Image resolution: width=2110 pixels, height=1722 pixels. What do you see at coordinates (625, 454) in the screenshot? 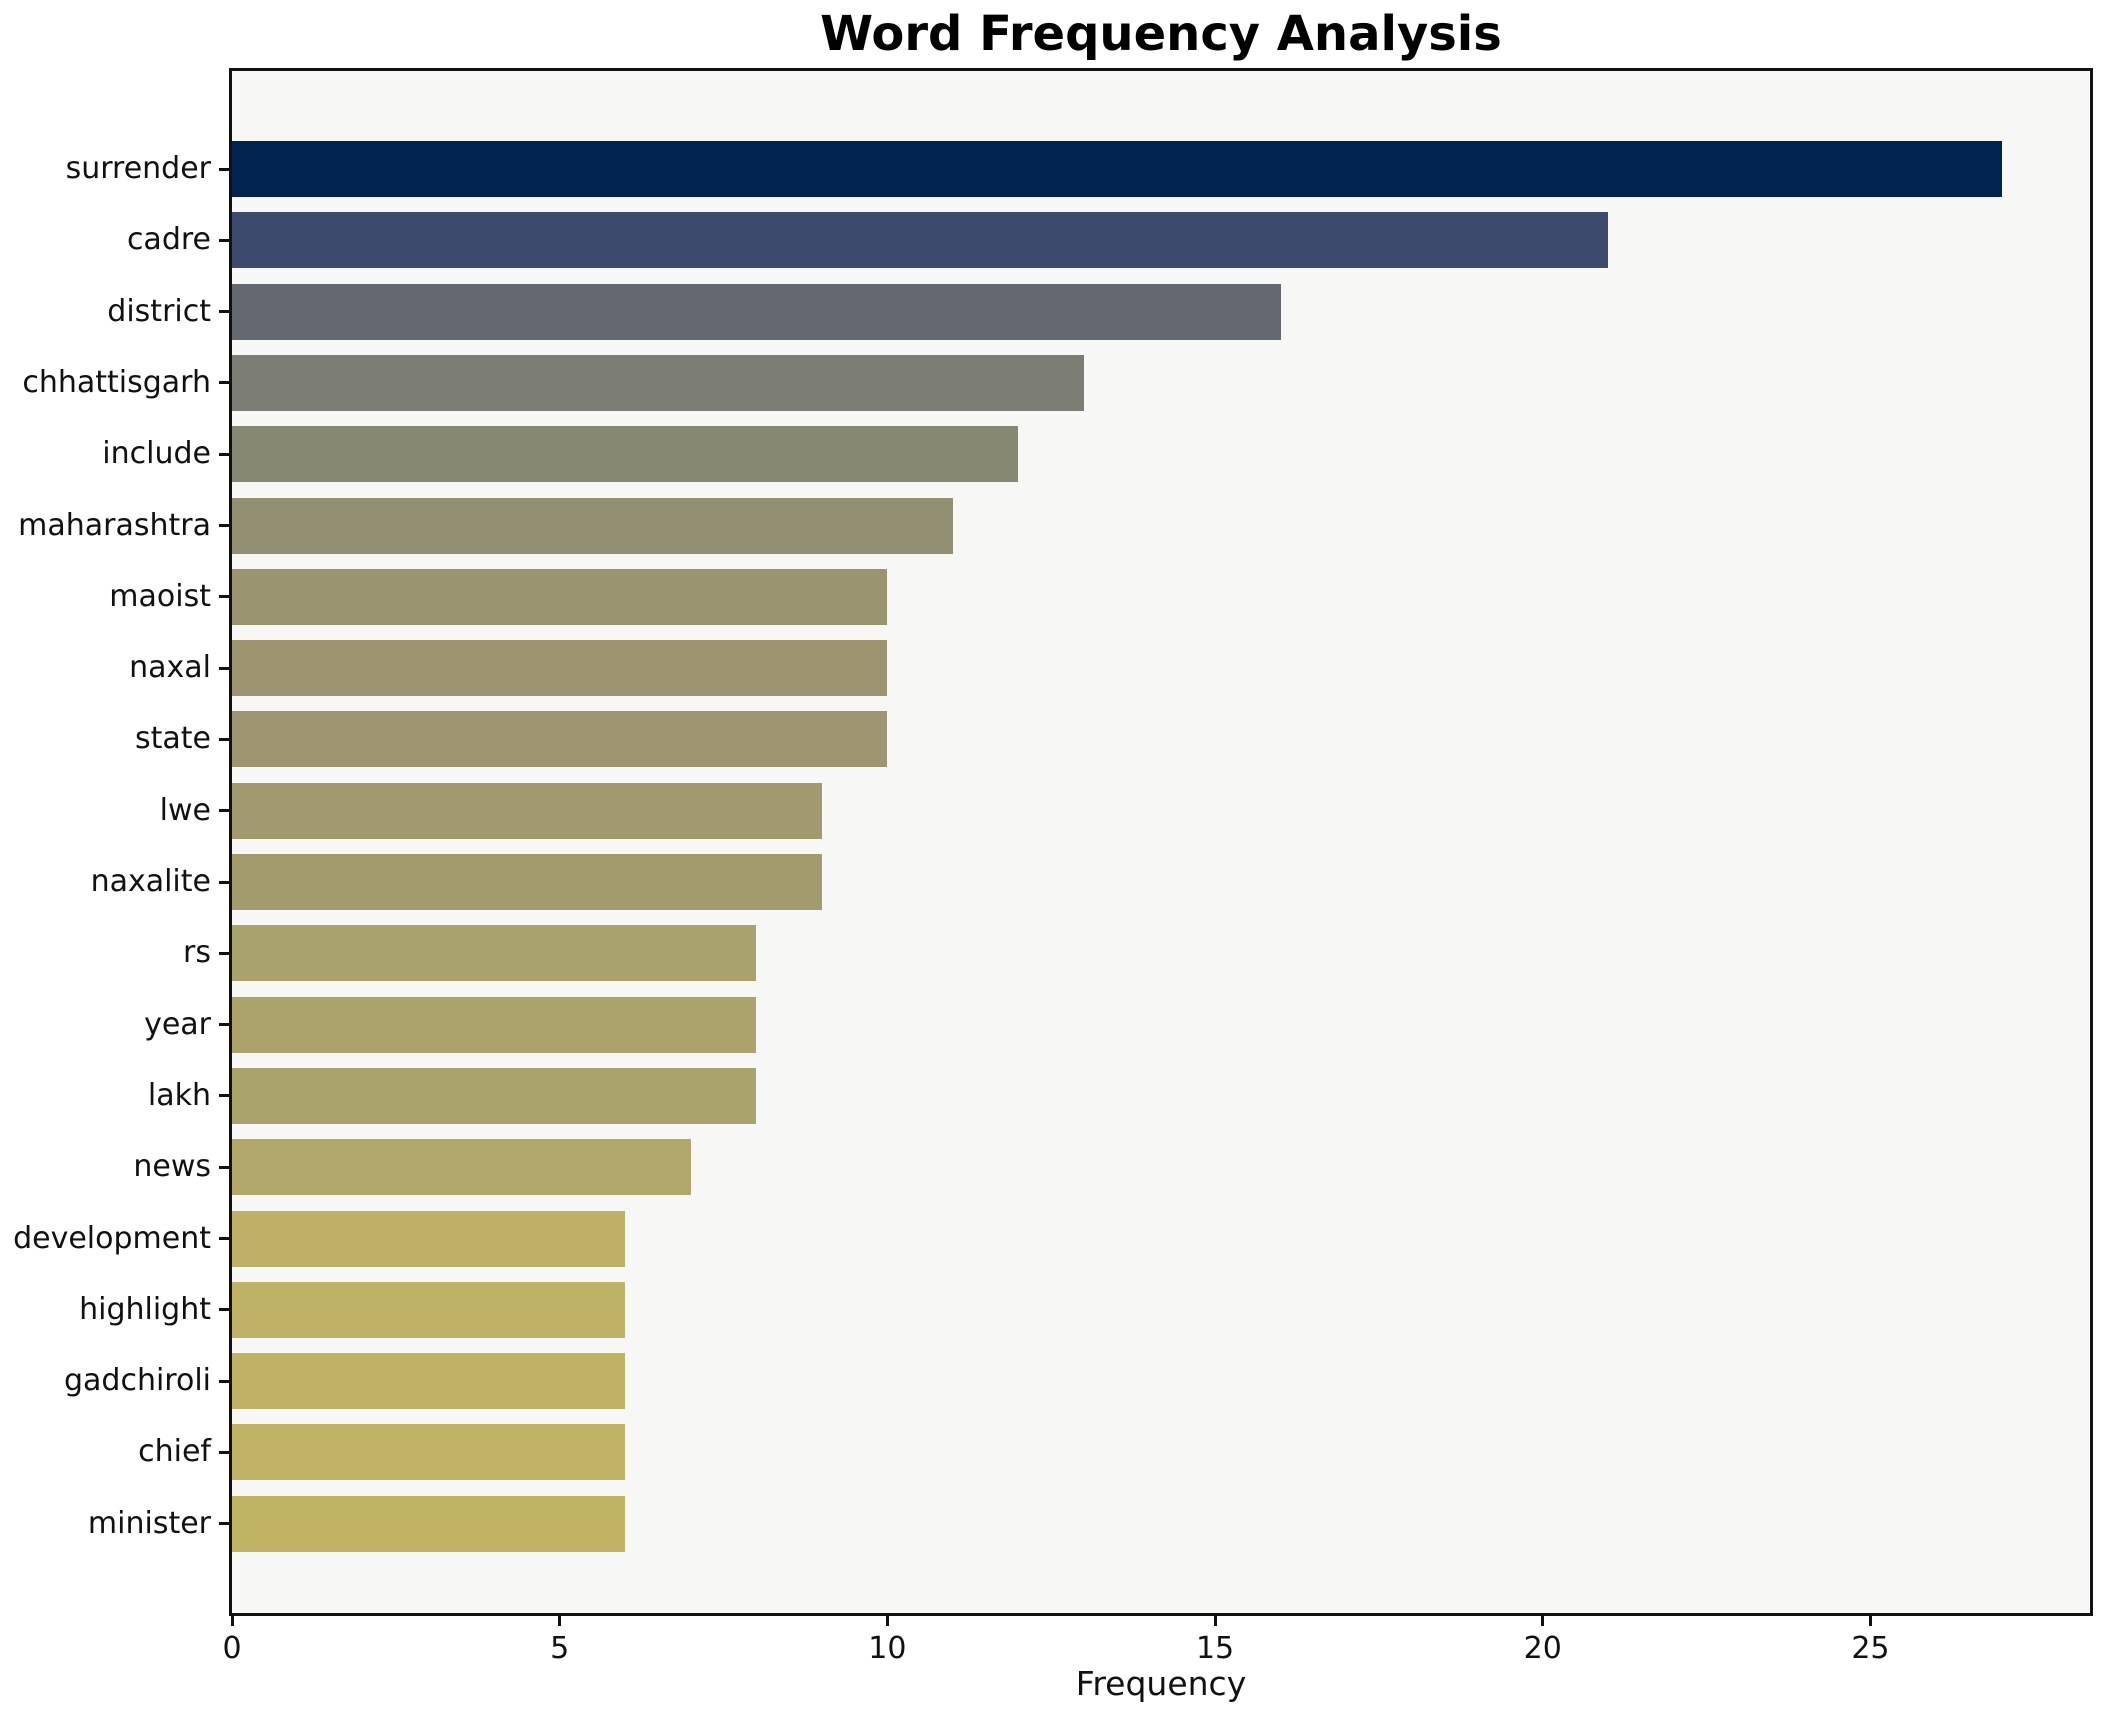
I see `bar-include` at bounding box center [625, 454].